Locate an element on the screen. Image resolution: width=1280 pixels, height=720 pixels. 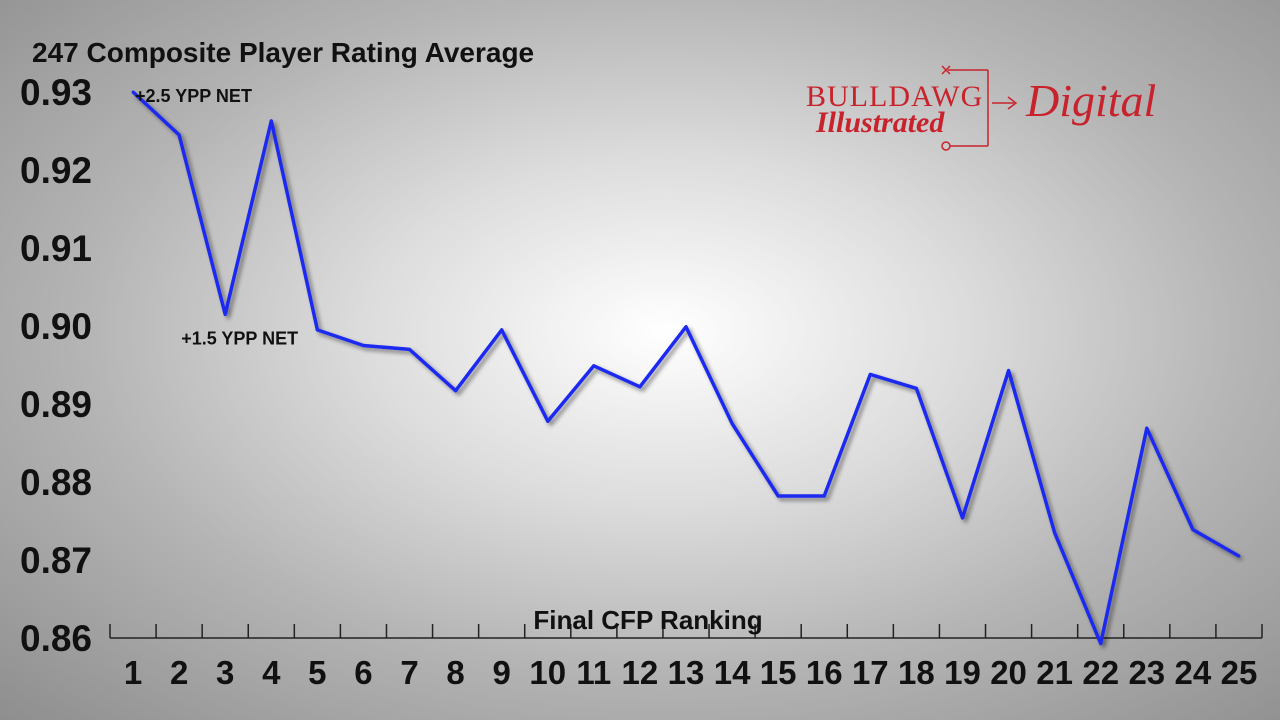
annotations: +2.5 YPP NET +1.5 YPP NET is located at coordinates (216, 217).